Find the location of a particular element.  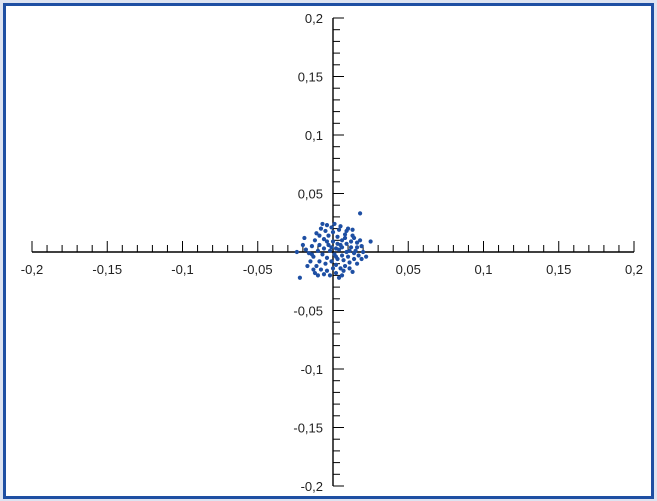

x-tick-label: 0,15 is located at coordinates (558, 269).